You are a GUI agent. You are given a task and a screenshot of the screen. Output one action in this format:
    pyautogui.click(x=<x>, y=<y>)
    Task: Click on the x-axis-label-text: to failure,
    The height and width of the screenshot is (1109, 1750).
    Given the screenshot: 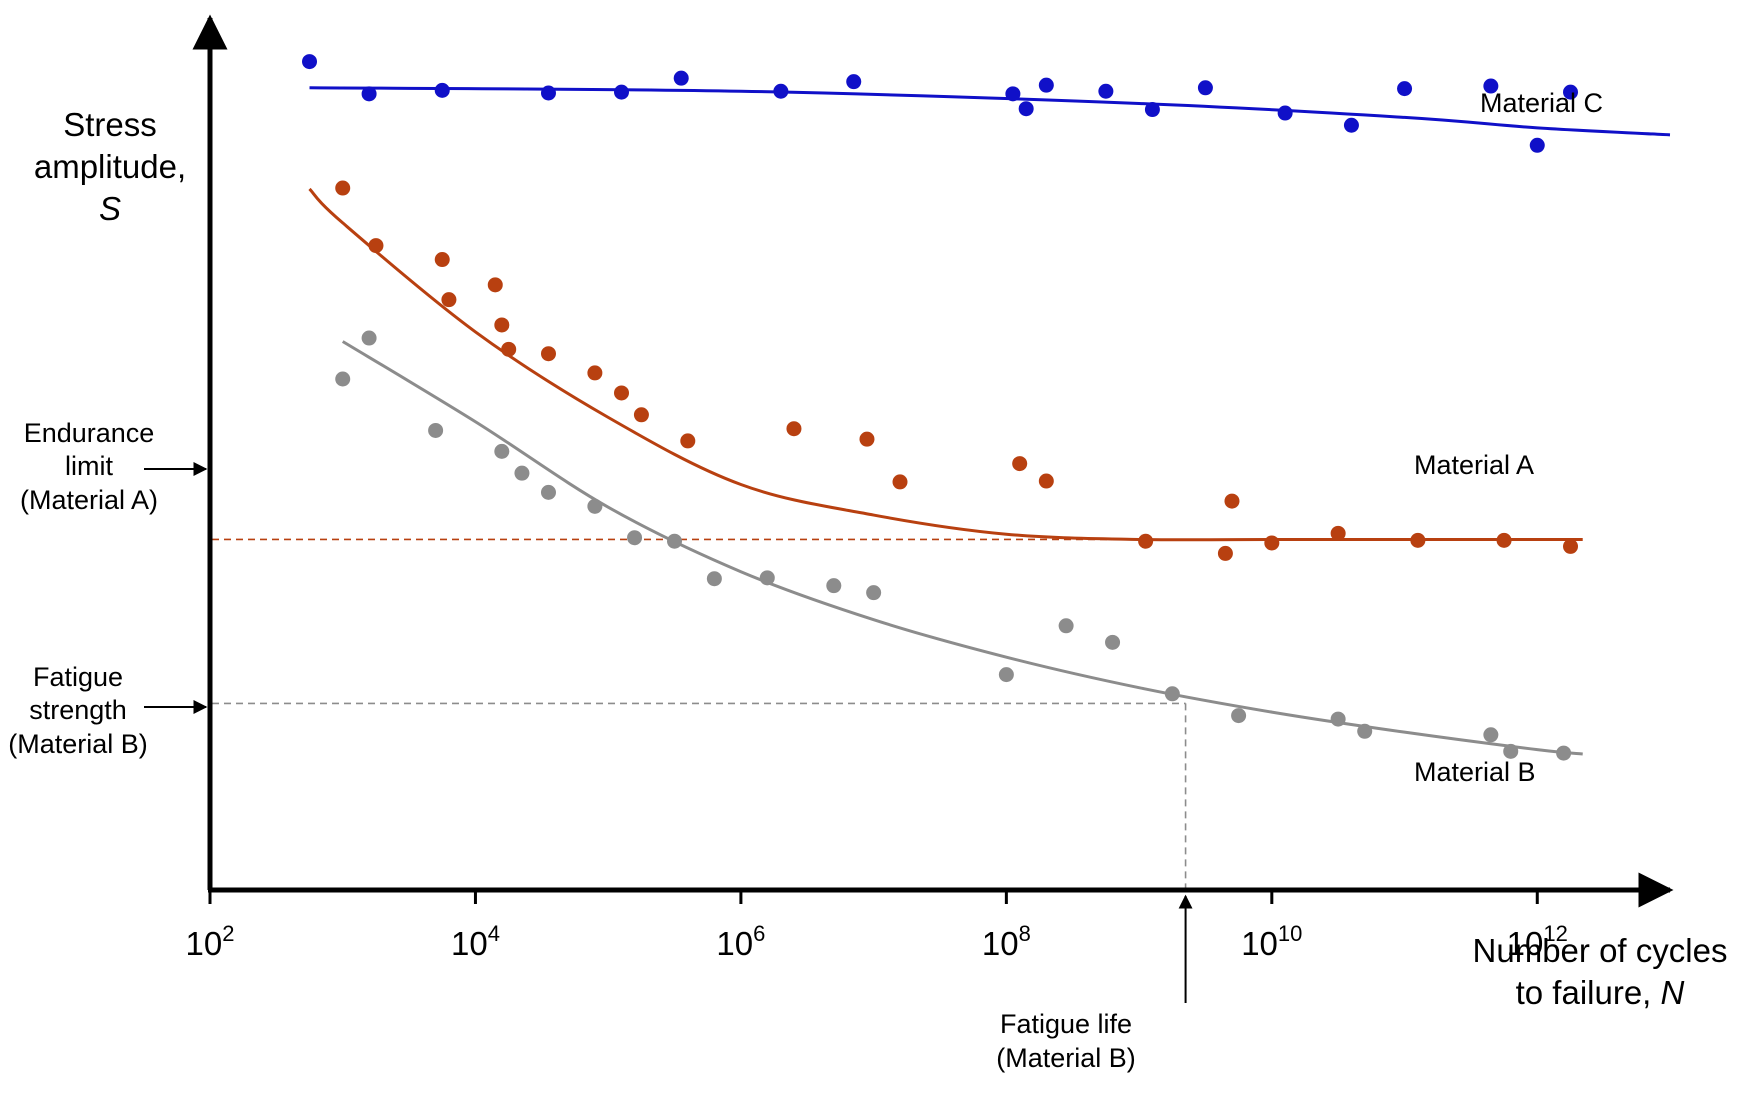 What is the action you would take?
    pyautogui.click(x=1588, y=992)
    